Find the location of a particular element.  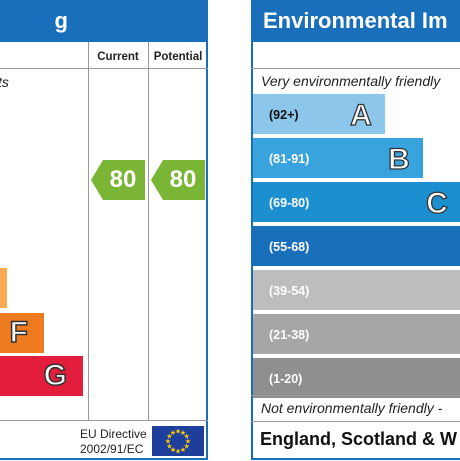

env-band-range: (55-68) is located at coordinates (289, 247).